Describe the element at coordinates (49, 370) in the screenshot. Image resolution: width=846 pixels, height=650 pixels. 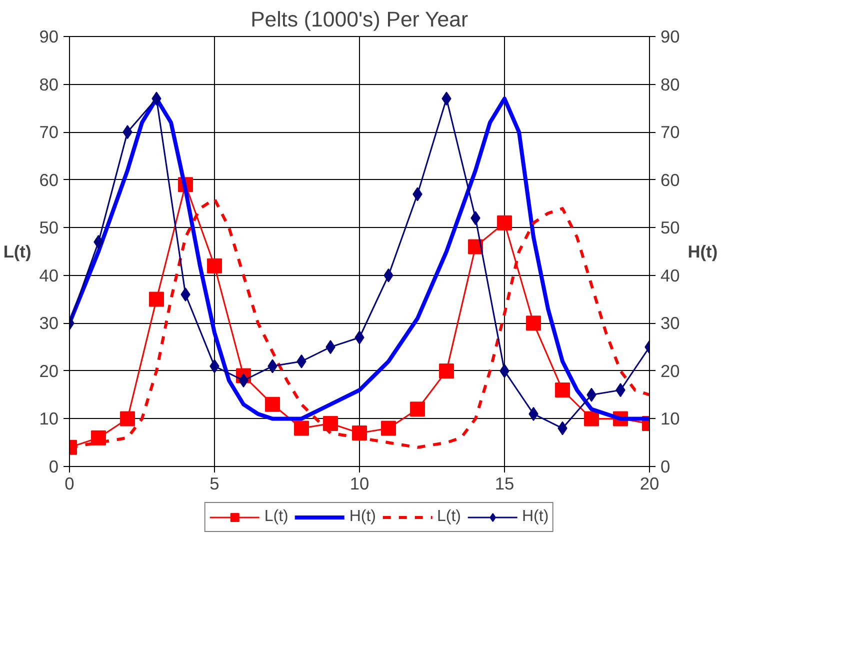
I see `y-tick-label: 20` at that location.